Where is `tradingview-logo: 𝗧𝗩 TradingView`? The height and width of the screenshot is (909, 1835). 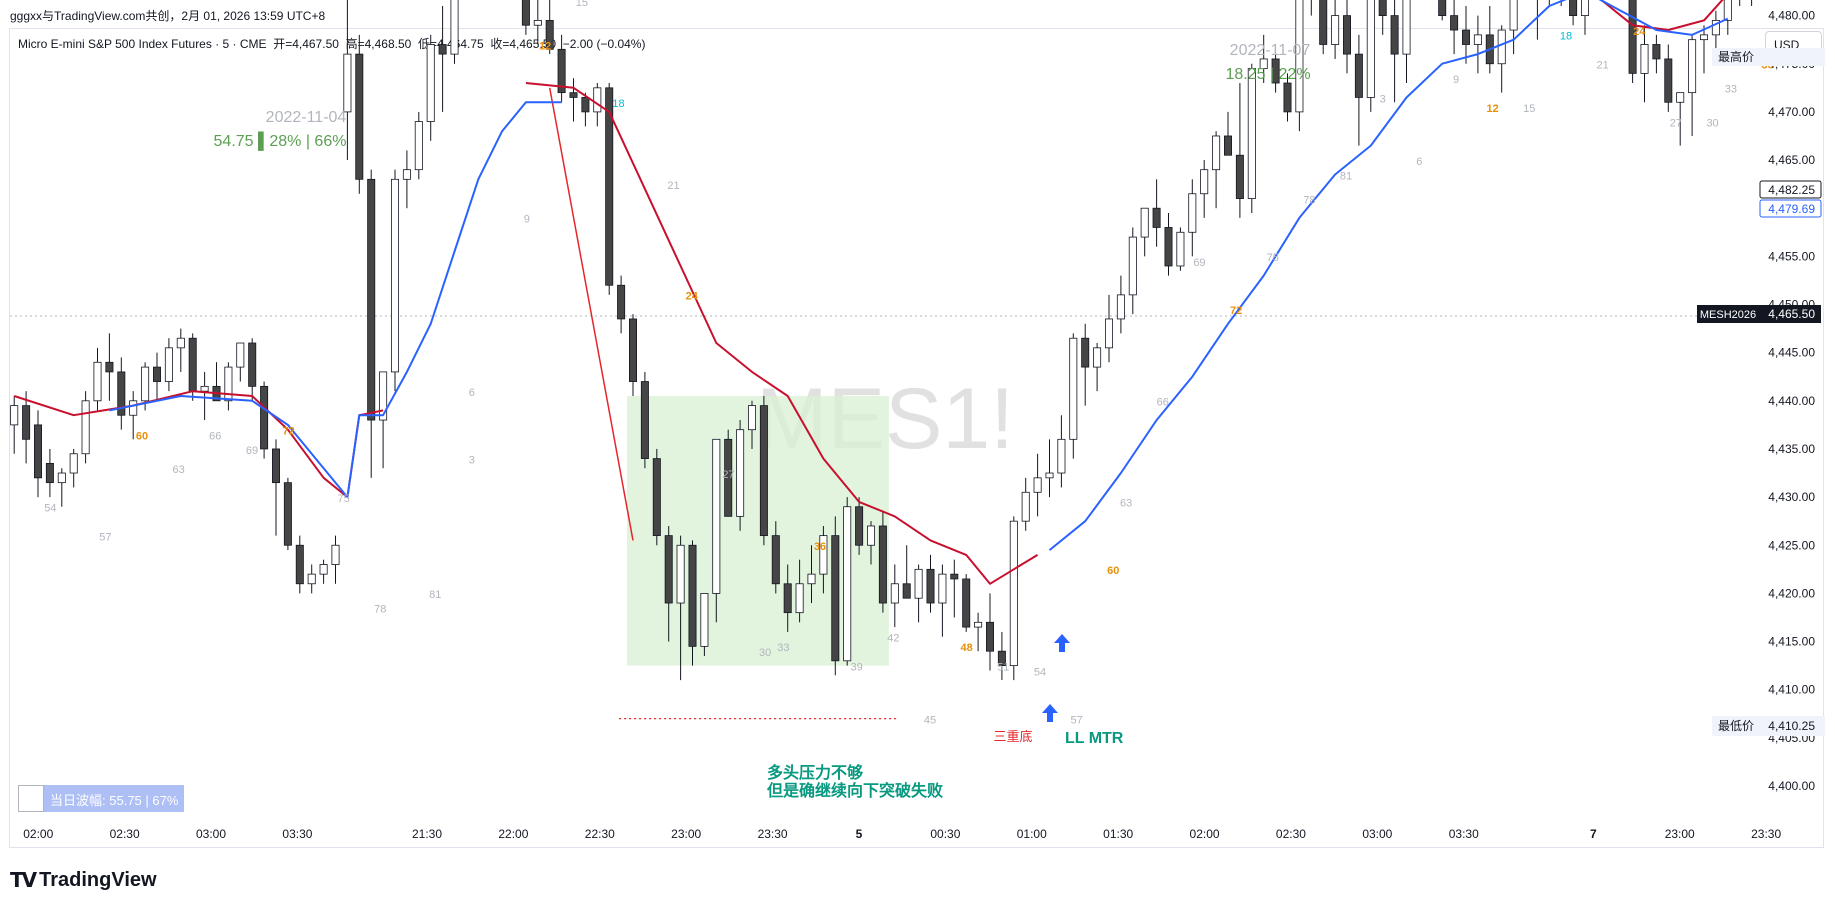 tradingview-logo: 𝗧𝗩 TradingView is located at coordinates (83, 880).